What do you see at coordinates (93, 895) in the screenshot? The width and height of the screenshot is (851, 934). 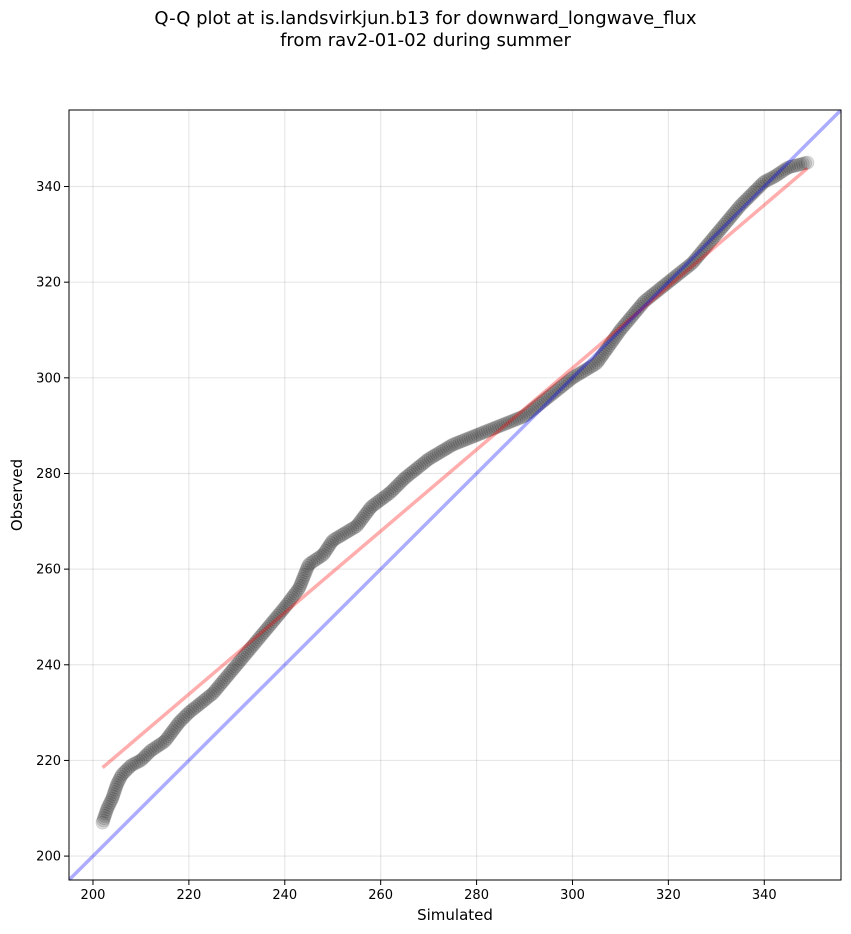 I see `x-tick-label: 200` at bounding box center [93, 895].